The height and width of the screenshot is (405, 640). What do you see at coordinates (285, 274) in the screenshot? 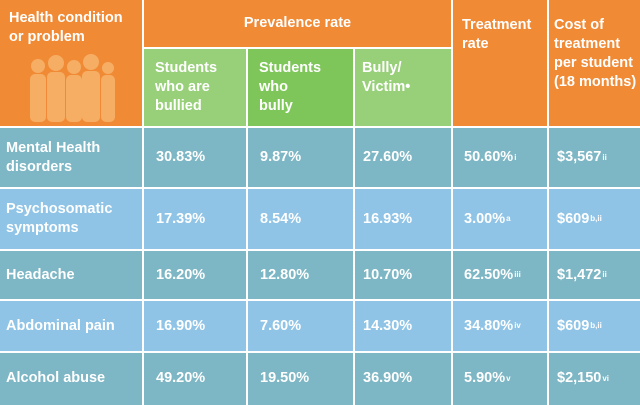
I see `cell-value-bully: 12.80%` at bounding box center [285, 274].